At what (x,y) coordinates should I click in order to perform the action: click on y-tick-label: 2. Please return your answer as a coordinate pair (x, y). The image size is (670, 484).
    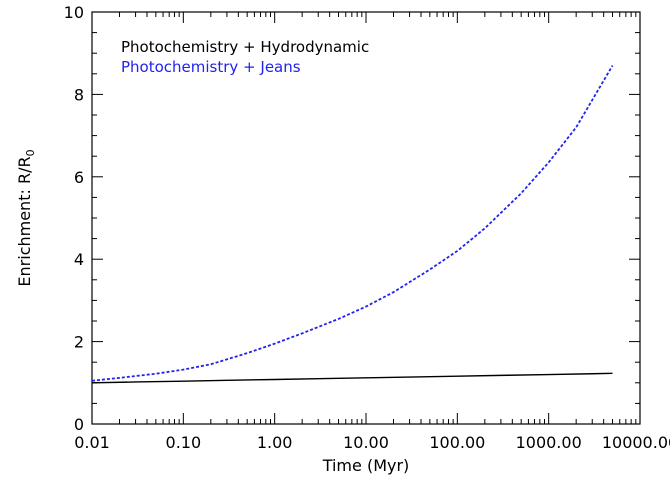
    Looking at the image, I should click on (79, 342).